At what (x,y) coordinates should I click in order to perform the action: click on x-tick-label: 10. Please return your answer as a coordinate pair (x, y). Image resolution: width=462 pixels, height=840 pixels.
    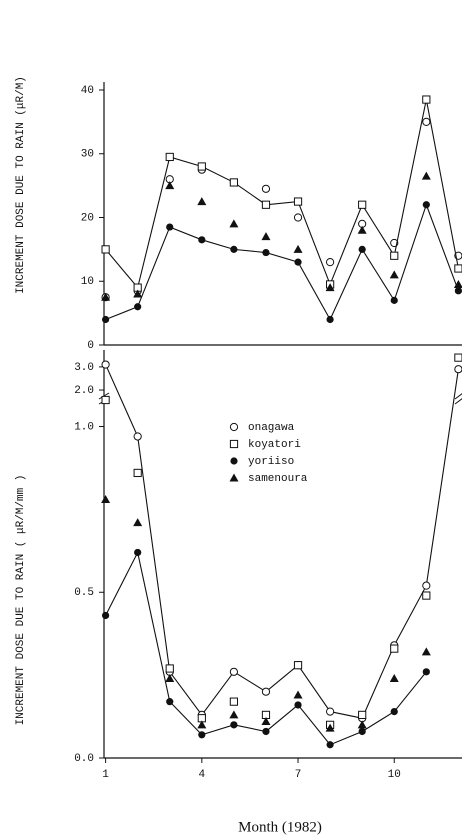
    Looking at the image, I should click on (394, 775).